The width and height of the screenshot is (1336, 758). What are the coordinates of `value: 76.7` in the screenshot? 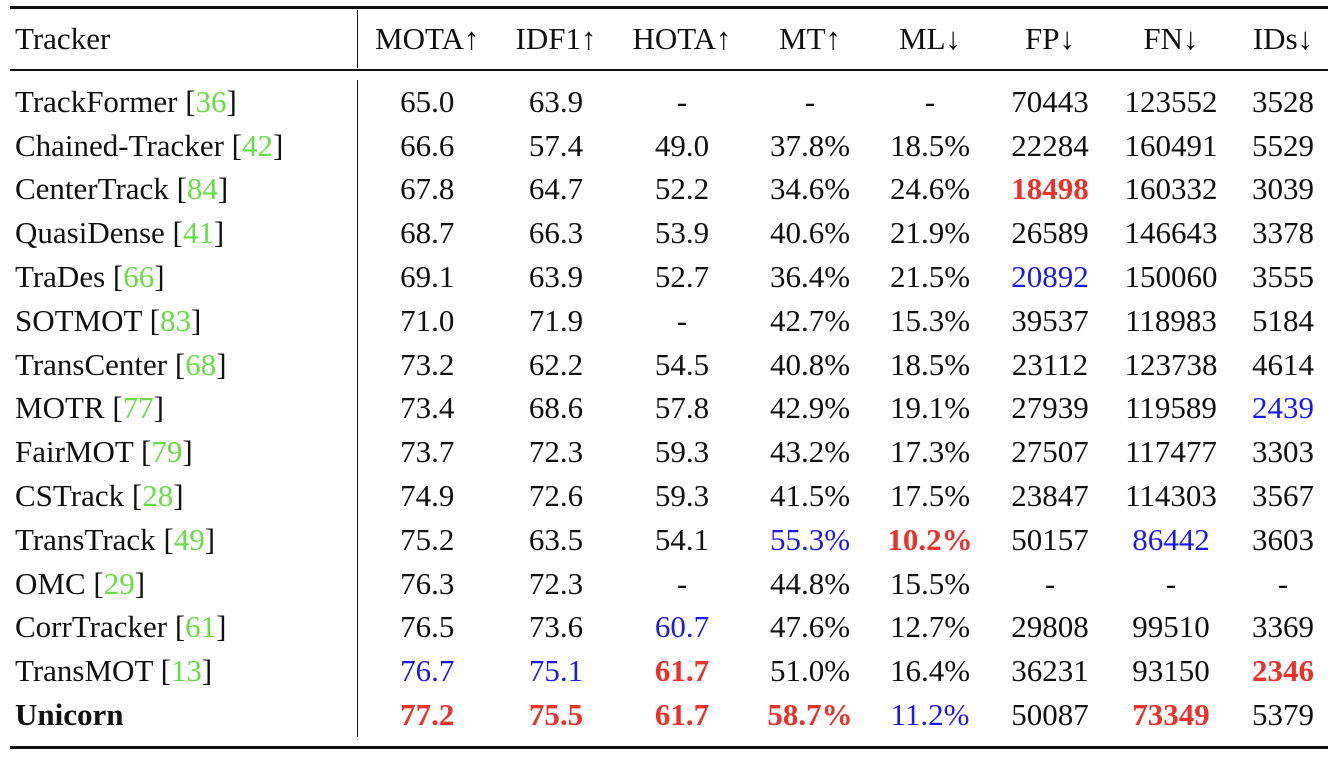 It's located at (427, 671).